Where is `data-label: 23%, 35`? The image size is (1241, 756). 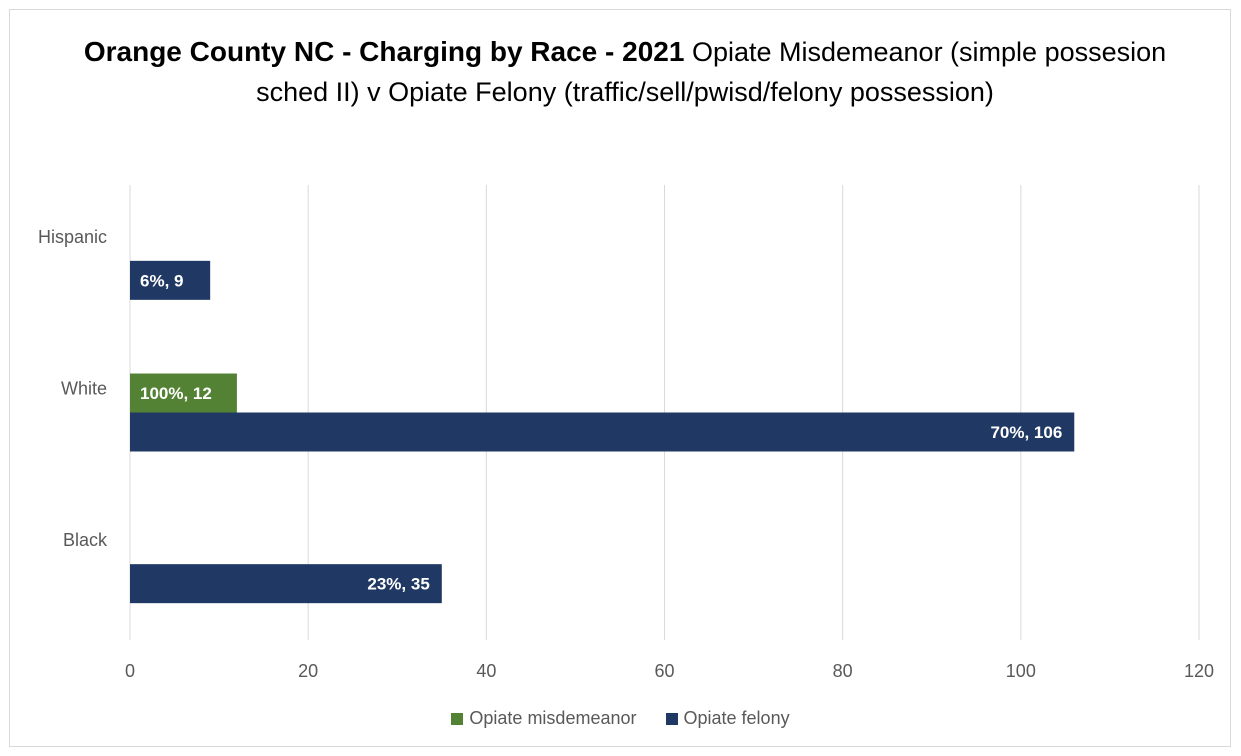
data-label: 23%, 35 is located at coordinates (398, 584).